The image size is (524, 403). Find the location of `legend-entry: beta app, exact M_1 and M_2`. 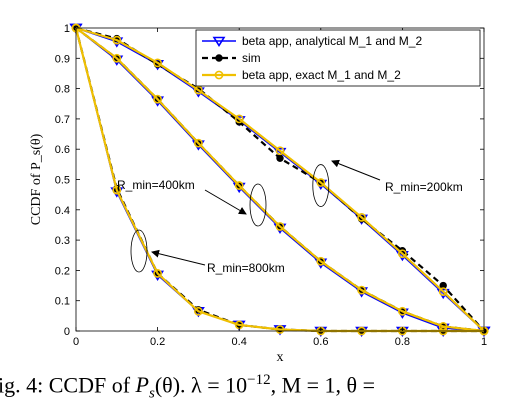

legend-entry: beta app, exact M_1 and M_2 is located at coordinates (301, 75).